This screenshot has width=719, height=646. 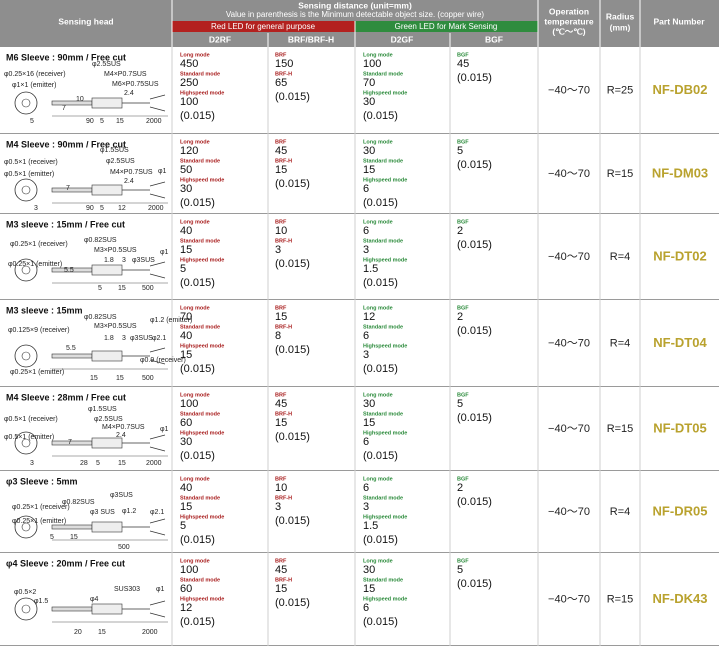 What do you see at coordinates (171, 320) in the screenshot?
I see `diagram-label: φ1.2 (emitter)` at bounding box center [171, 320].